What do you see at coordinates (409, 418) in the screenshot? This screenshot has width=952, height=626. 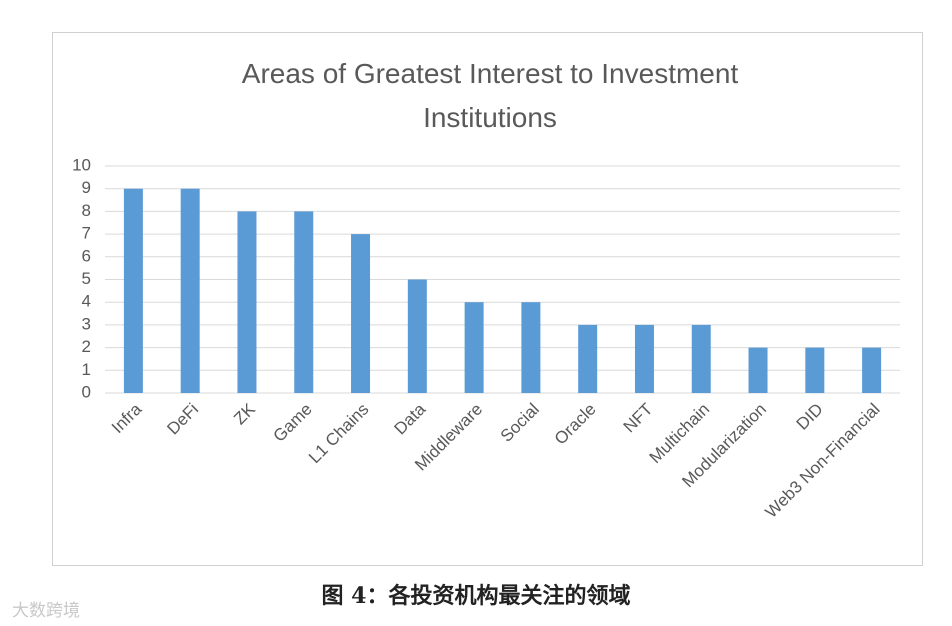 I see `x-tick-label: Data` at bounding box center [409, 418].